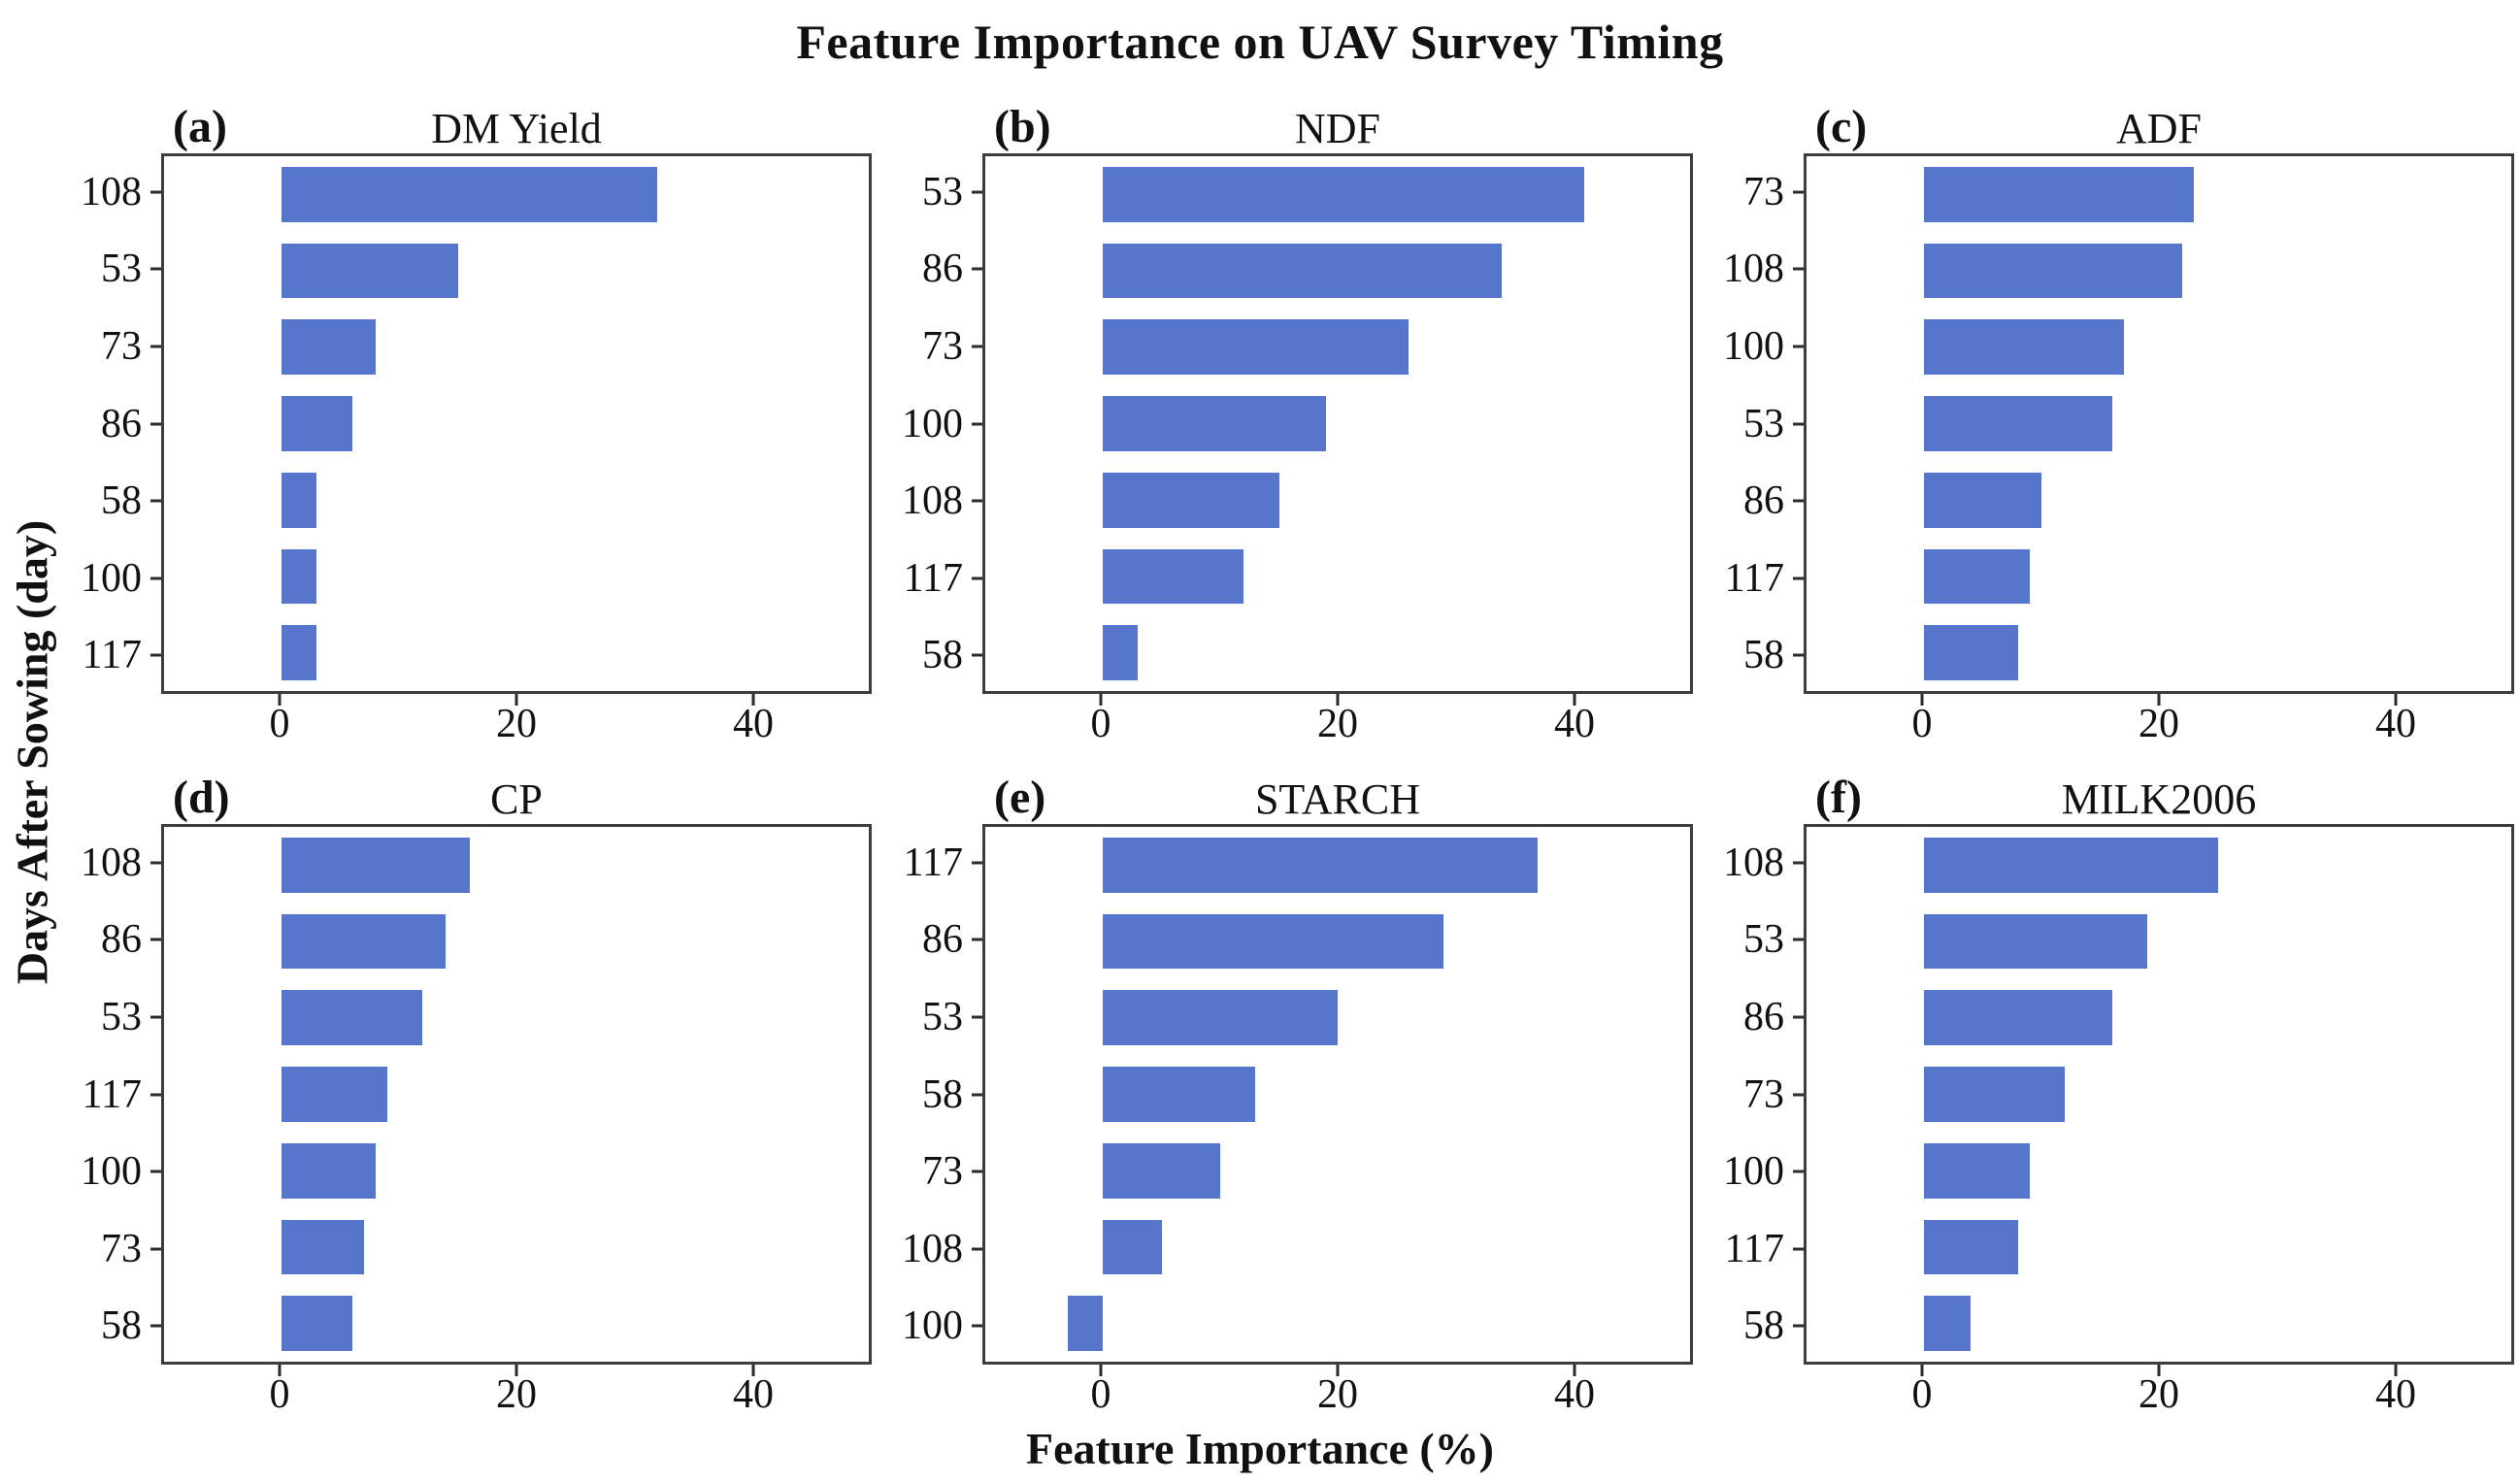  I want to click on x-axis-label: Feature Importance (%), so click(1259, 1449).